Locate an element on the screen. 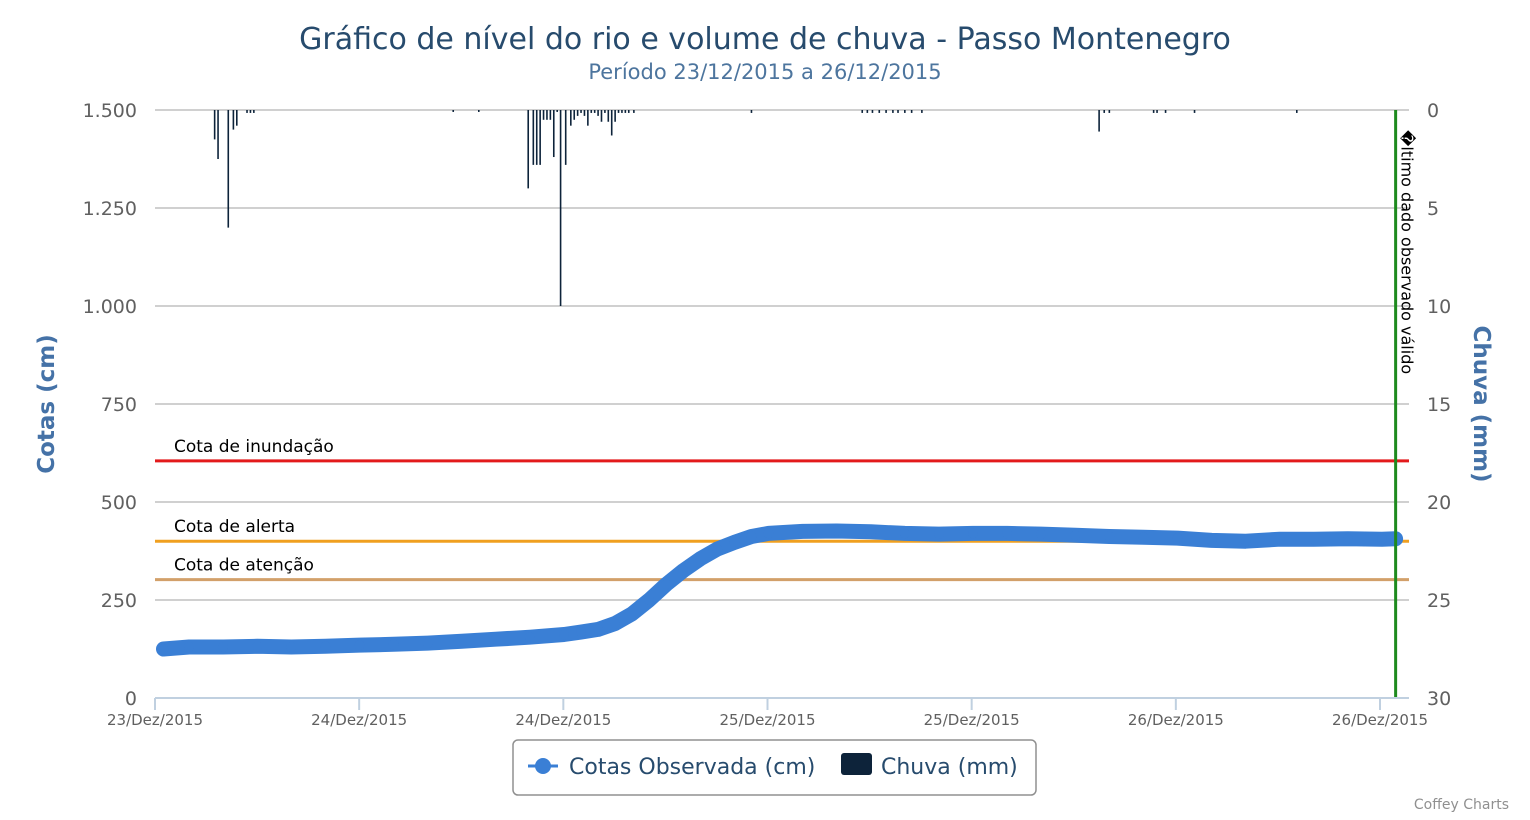 The image size is (1530, 820). y-right-tick-label: 5 is located at coordinates (1433, 209).